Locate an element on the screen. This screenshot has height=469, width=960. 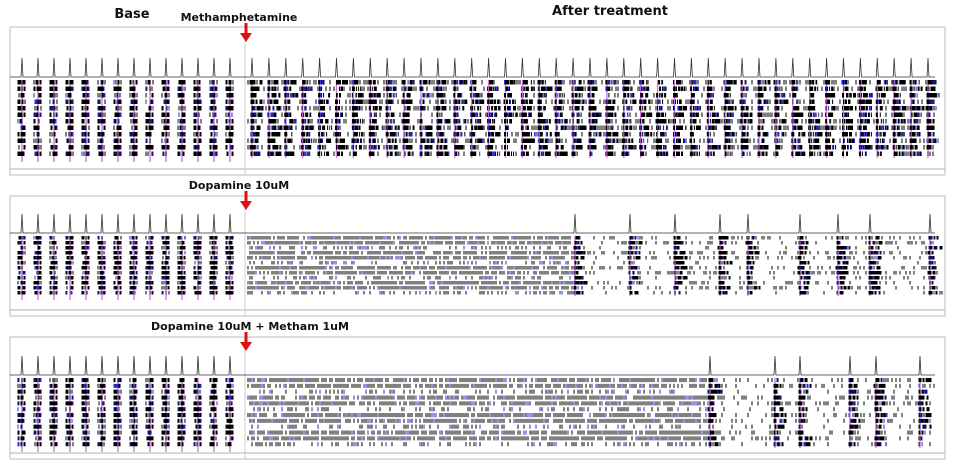
panel-label: Methamphetamine is located at coordinates (239, 17).